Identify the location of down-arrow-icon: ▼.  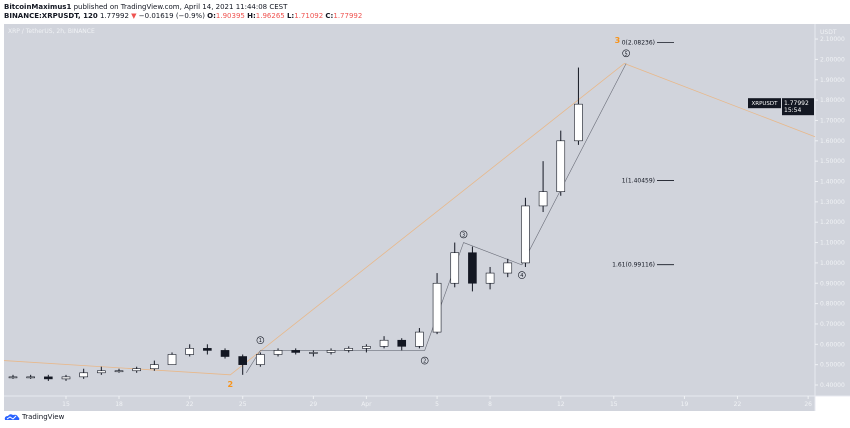
(134, 16).